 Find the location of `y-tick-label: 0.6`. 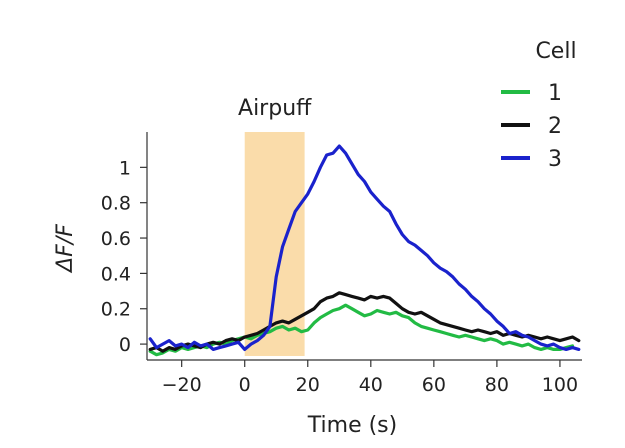

y-tick-label: 0.6 is located at coordinates (116, 239).